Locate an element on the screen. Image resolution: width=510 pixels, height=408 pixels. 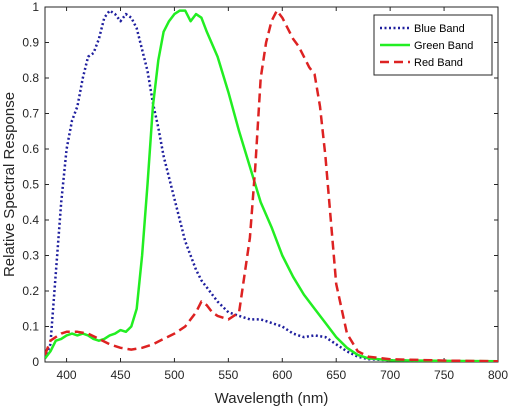
legend-label: Red Band is located at coordinates (438, 63).